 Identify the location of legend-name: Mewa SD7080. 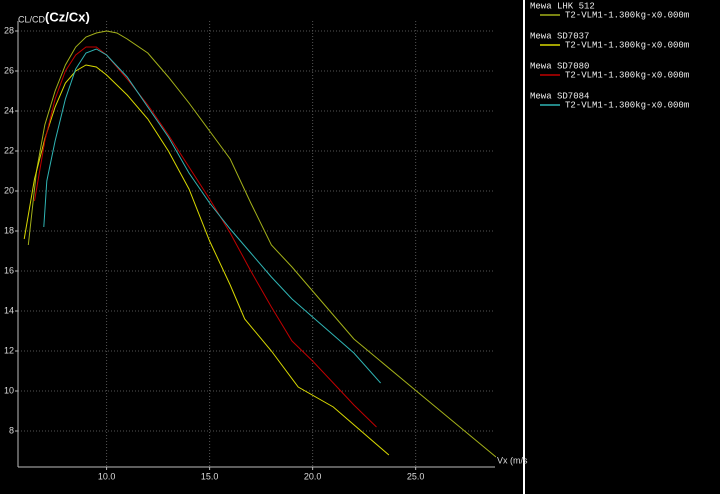
(559, 66).